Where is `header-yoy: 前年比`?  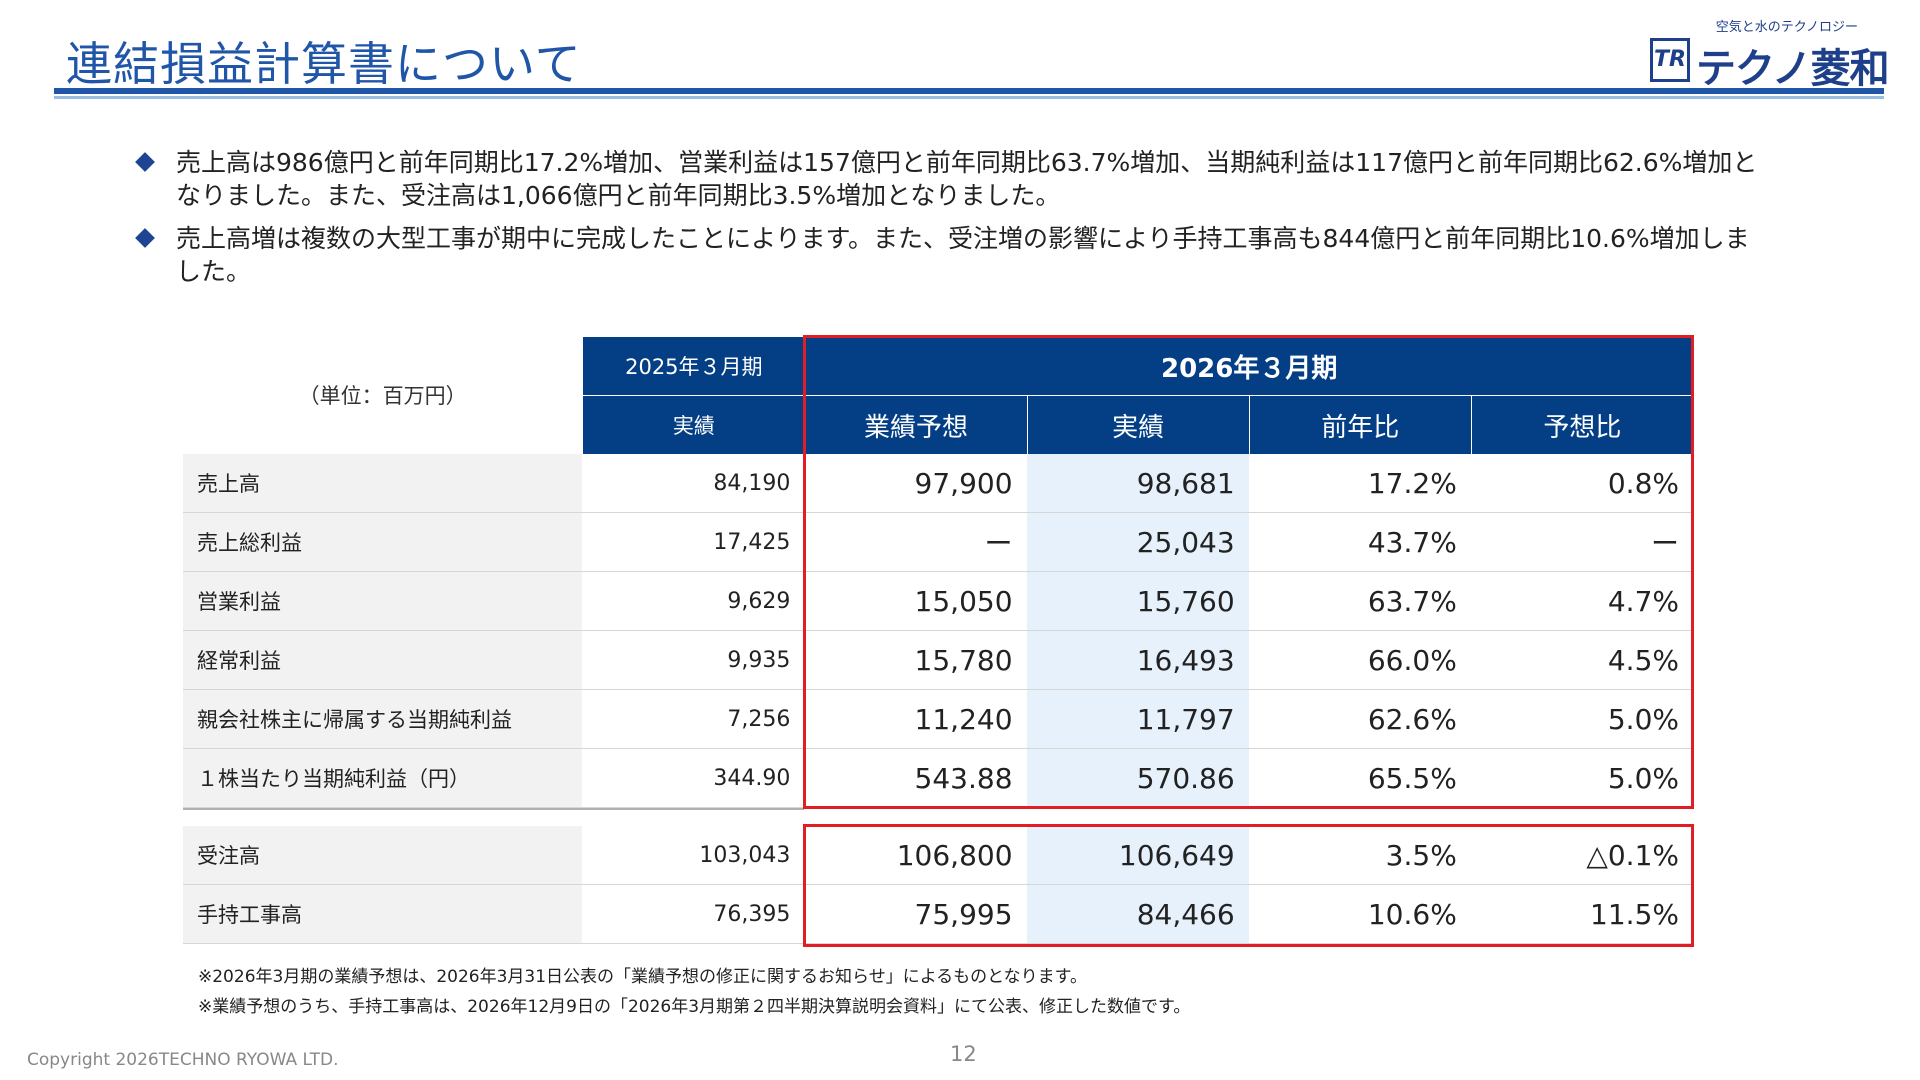
header-yoy: 前年比 is located at coordinates (1359, 424).